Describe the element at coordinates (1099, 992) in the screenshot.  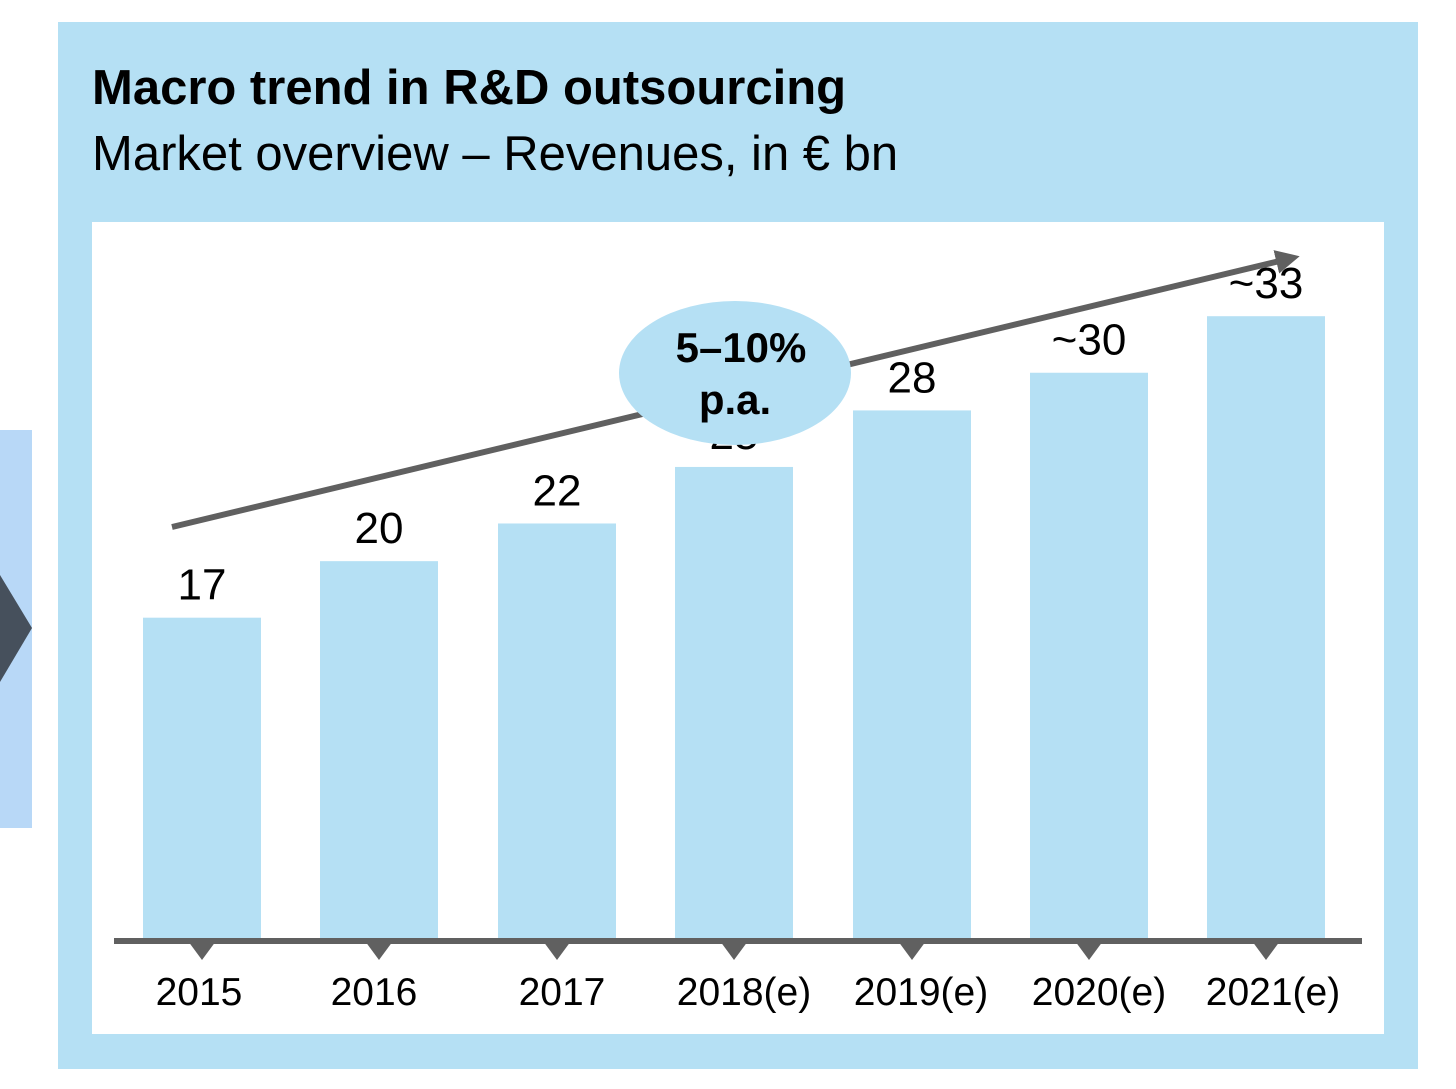
I see `category-label-2020(e): 2020(e)` at that location.